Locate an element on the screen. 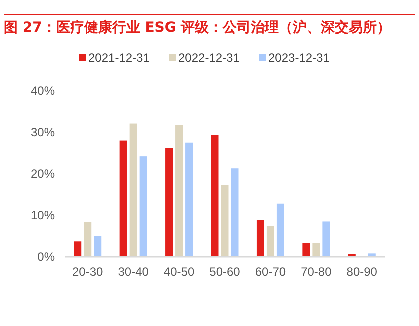  y-tick-label: 40% is located at coordinates (43, 91).